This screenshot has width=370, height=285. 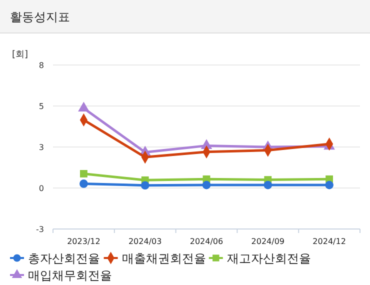 I want to click on x-tick-label: 2024/06, so click(x=207, y=241).